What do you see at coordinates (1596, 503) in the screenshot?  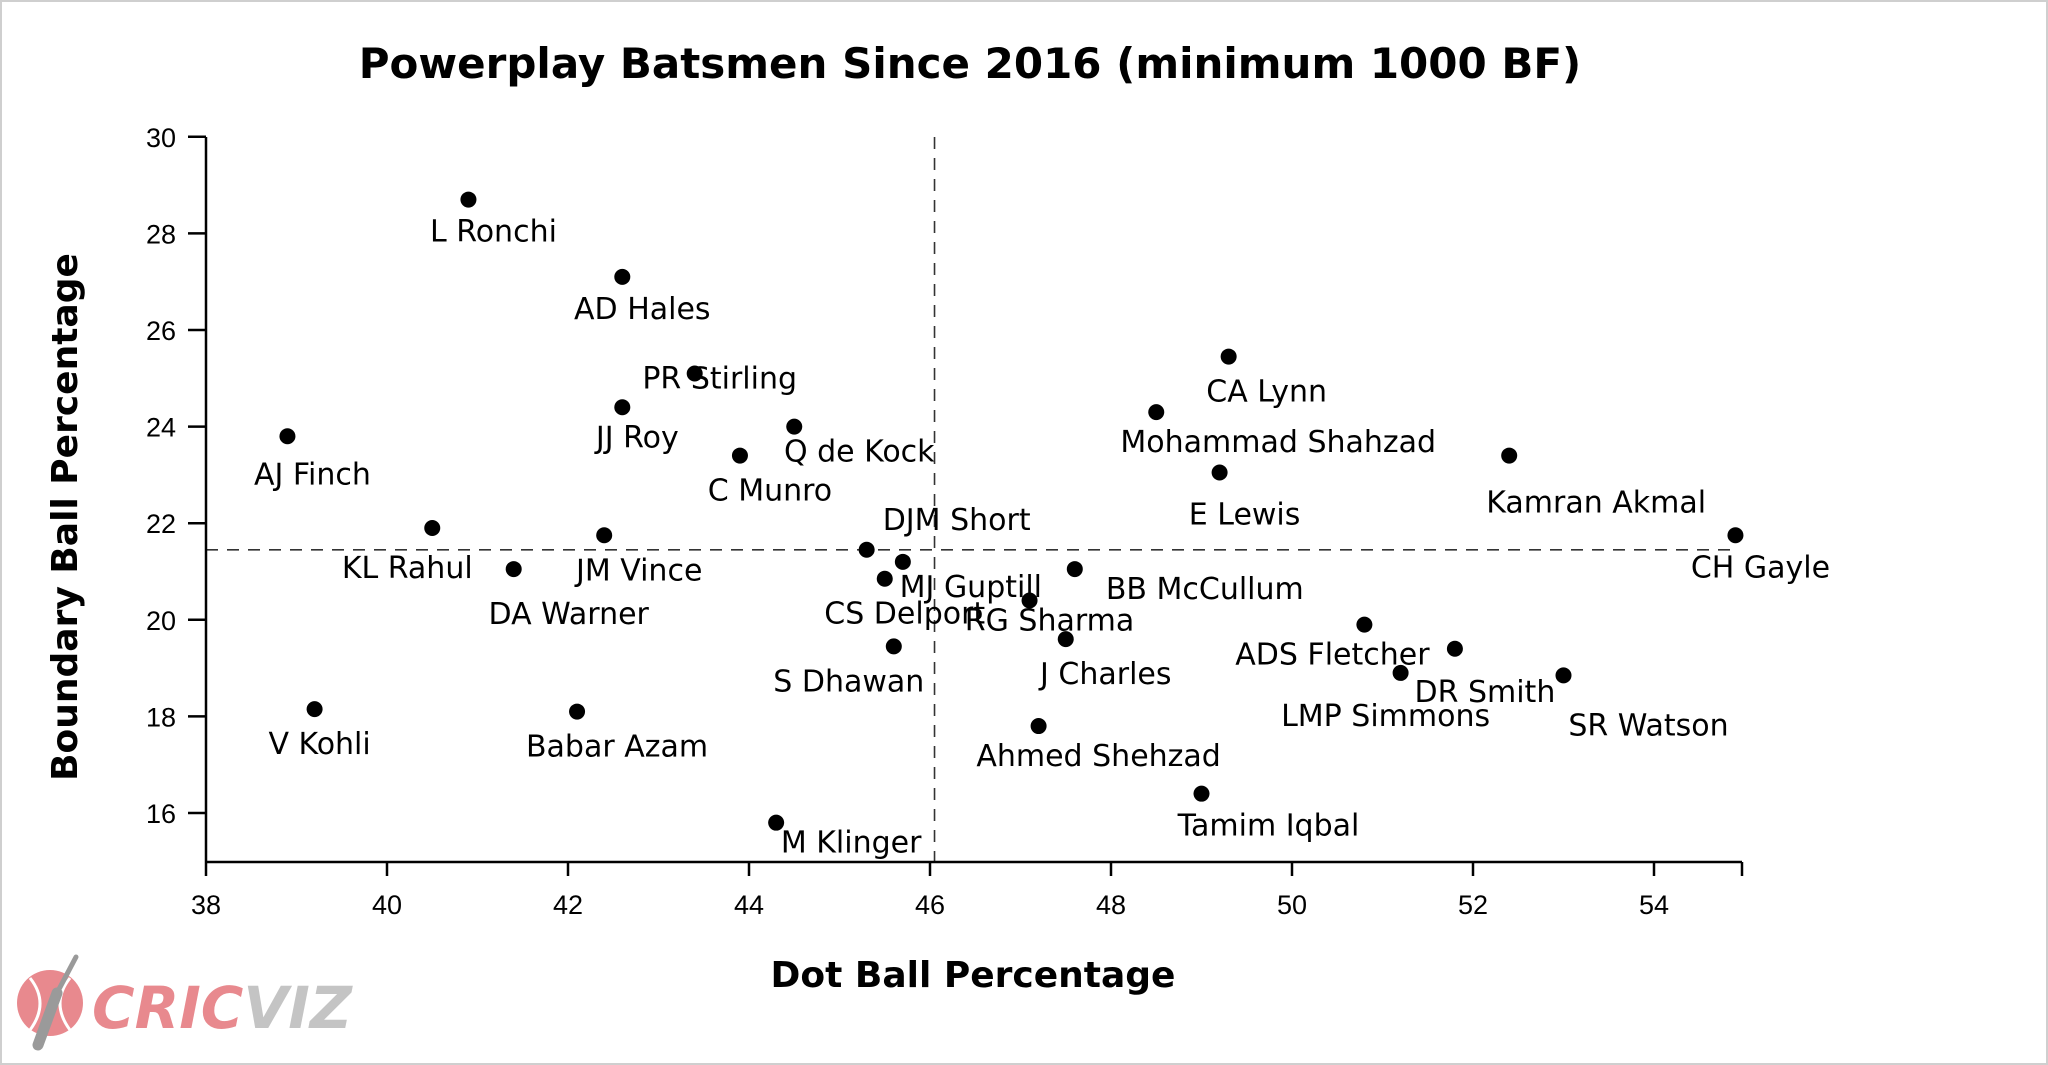 I see `point-label: Kamran Akmal` at bounding box center [1596, 503].